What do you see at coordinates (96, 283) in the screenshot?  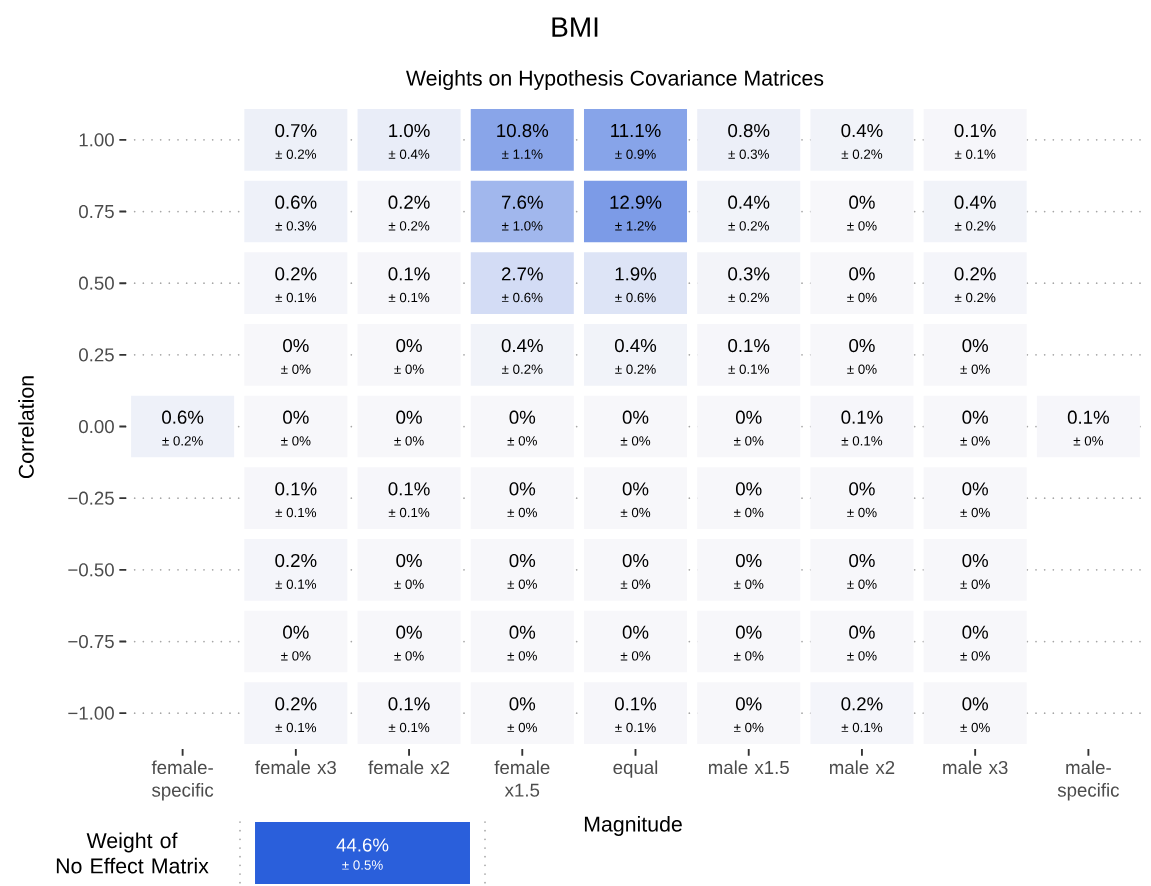 I see `y-tick-label: 0.50` at bounding box center [96, 283].